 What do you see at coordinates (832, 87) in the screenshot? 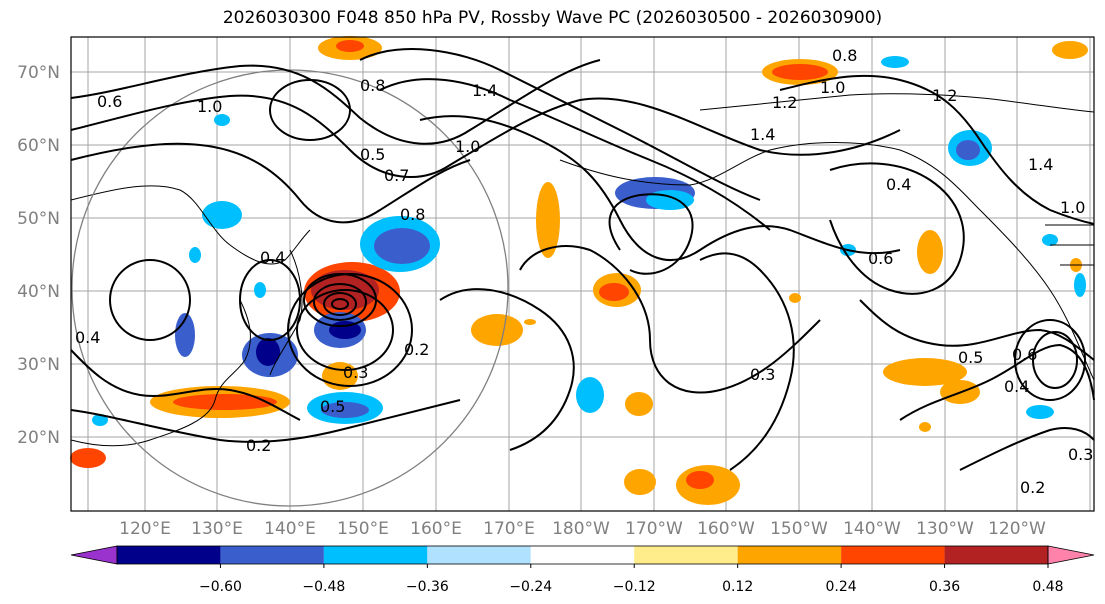
I see `contour-label: 1.0` at bounding box center [832, 87].